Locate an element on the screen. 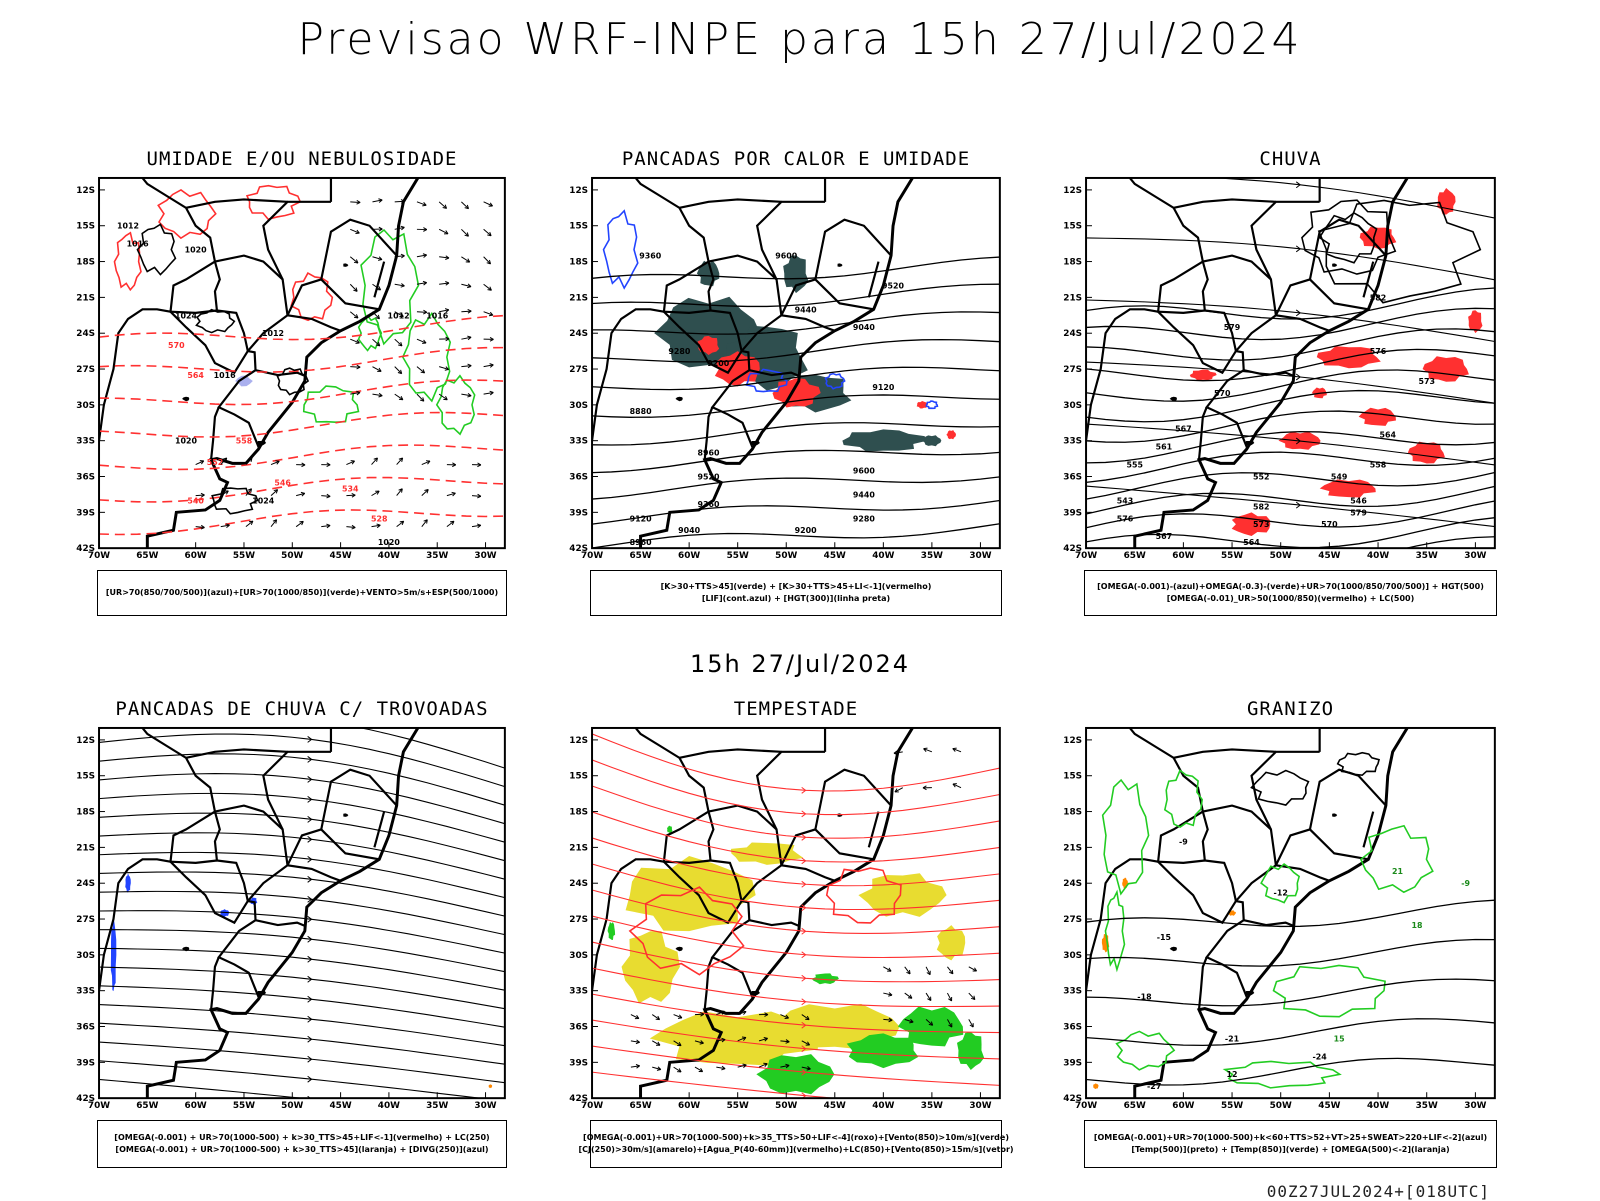  contour-label: 552 is located at coordinates (1261, 476).